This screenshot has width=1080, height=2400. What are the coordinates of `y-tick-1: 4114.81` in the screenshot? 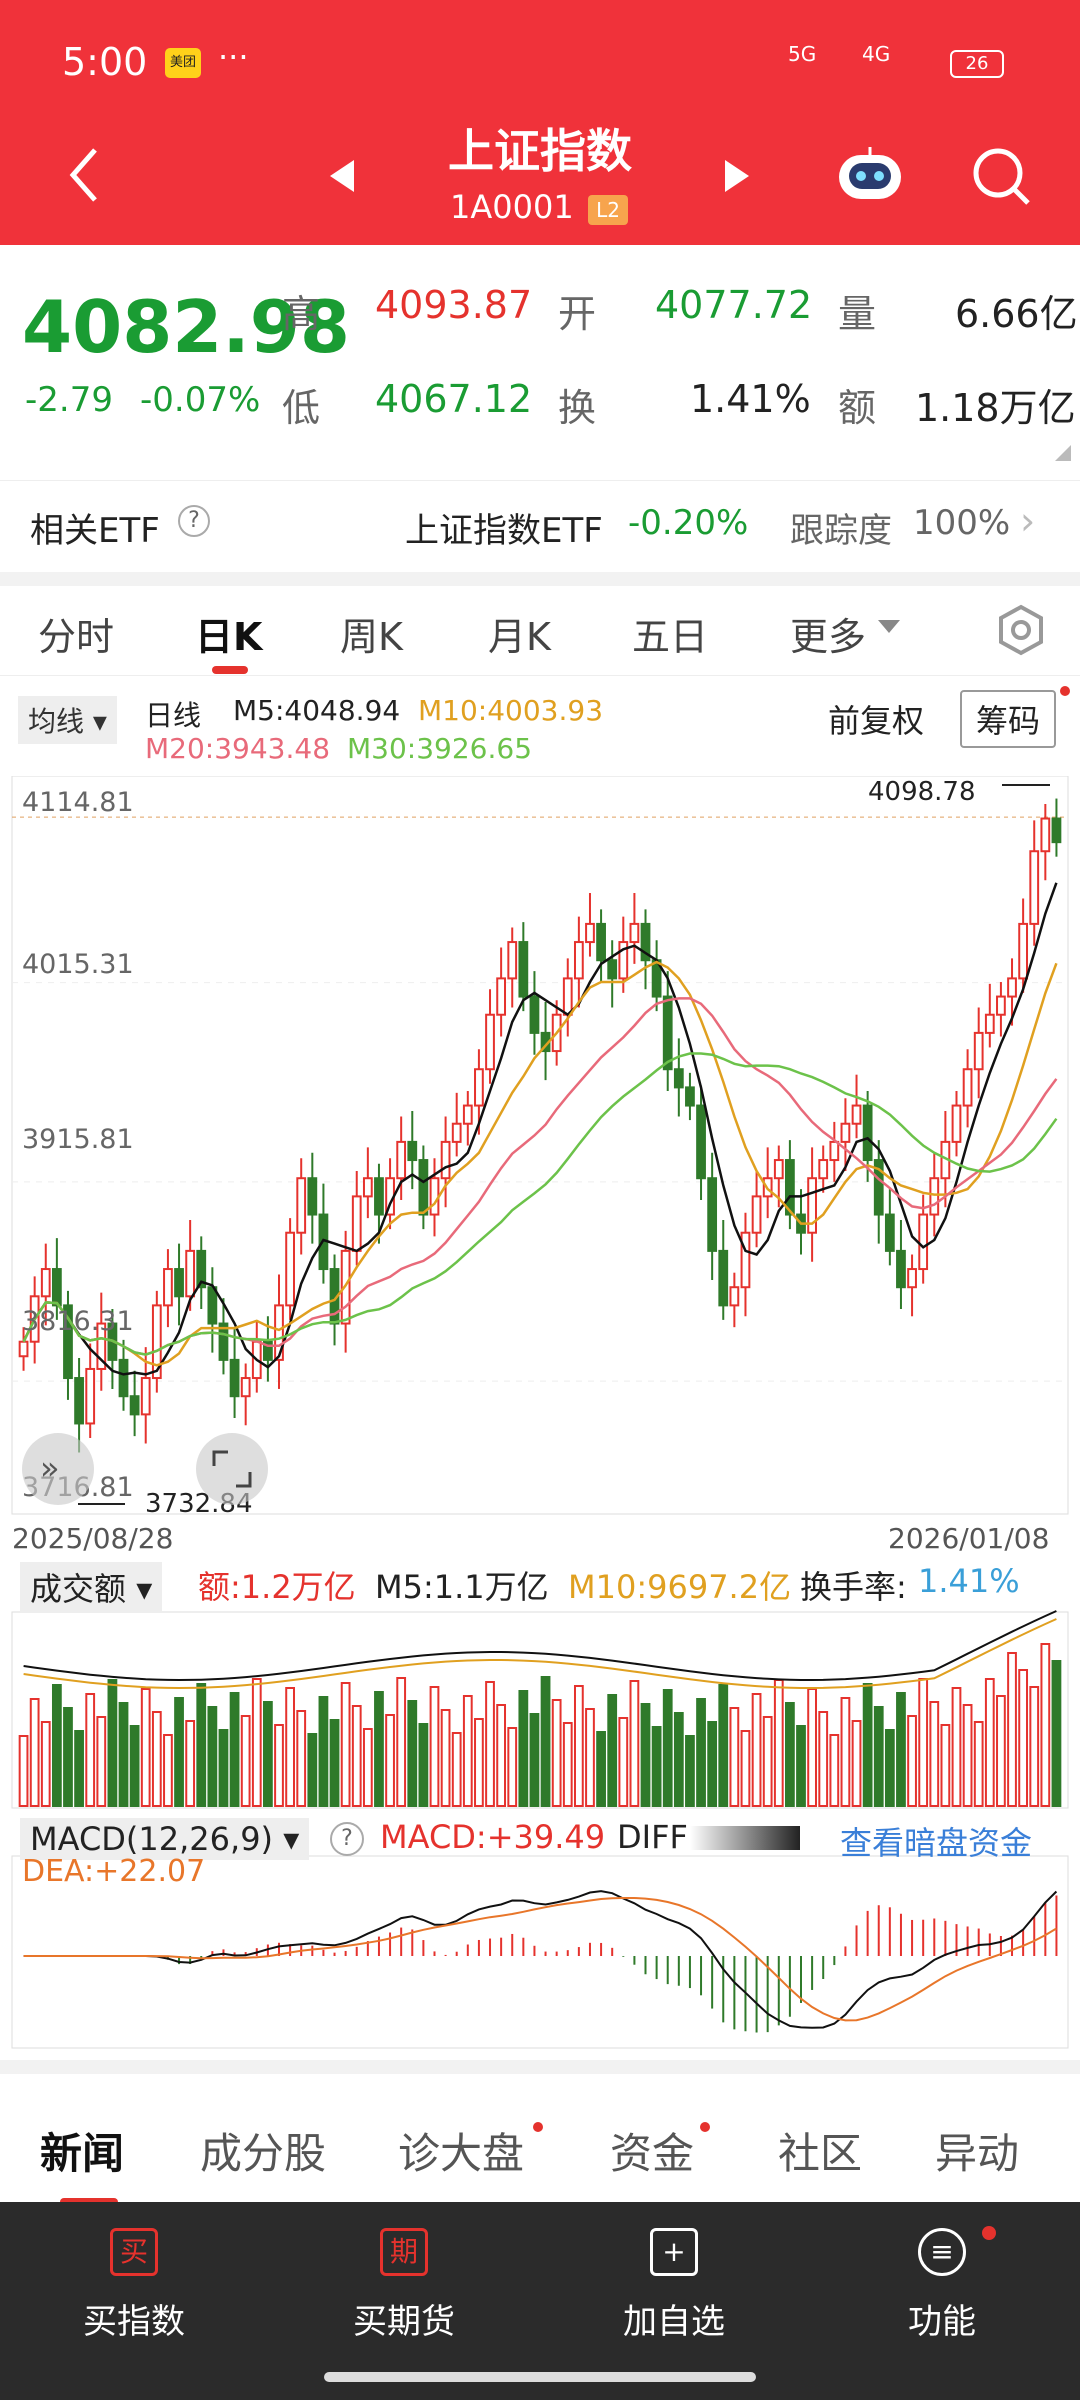 It's located at (78, 802).